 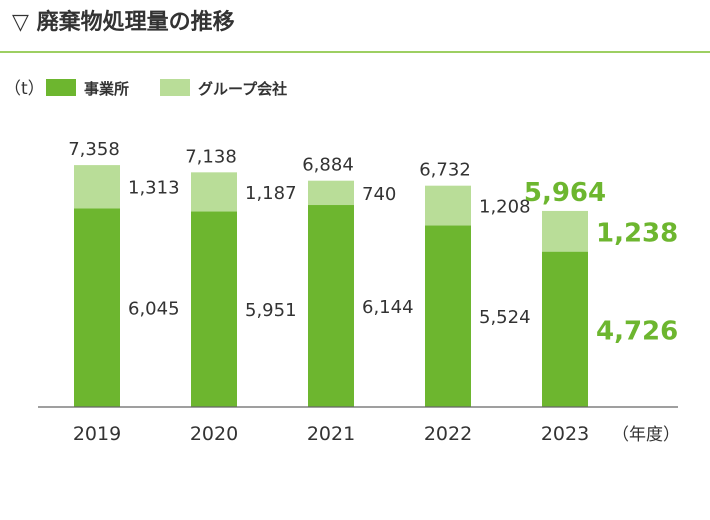 What do you see at coordinates (97, 307) in the screenshot?
I see `bar-office-2019` at bounding box center [97, 307].